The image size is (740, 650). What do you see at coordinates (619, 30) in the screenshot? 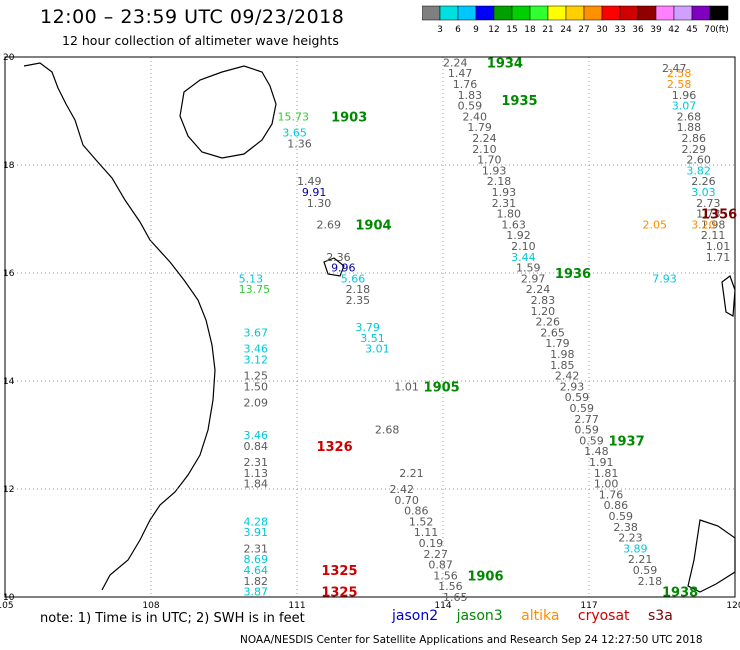
I see `colorbar-tick: 33` at bounding box center [619, 30].